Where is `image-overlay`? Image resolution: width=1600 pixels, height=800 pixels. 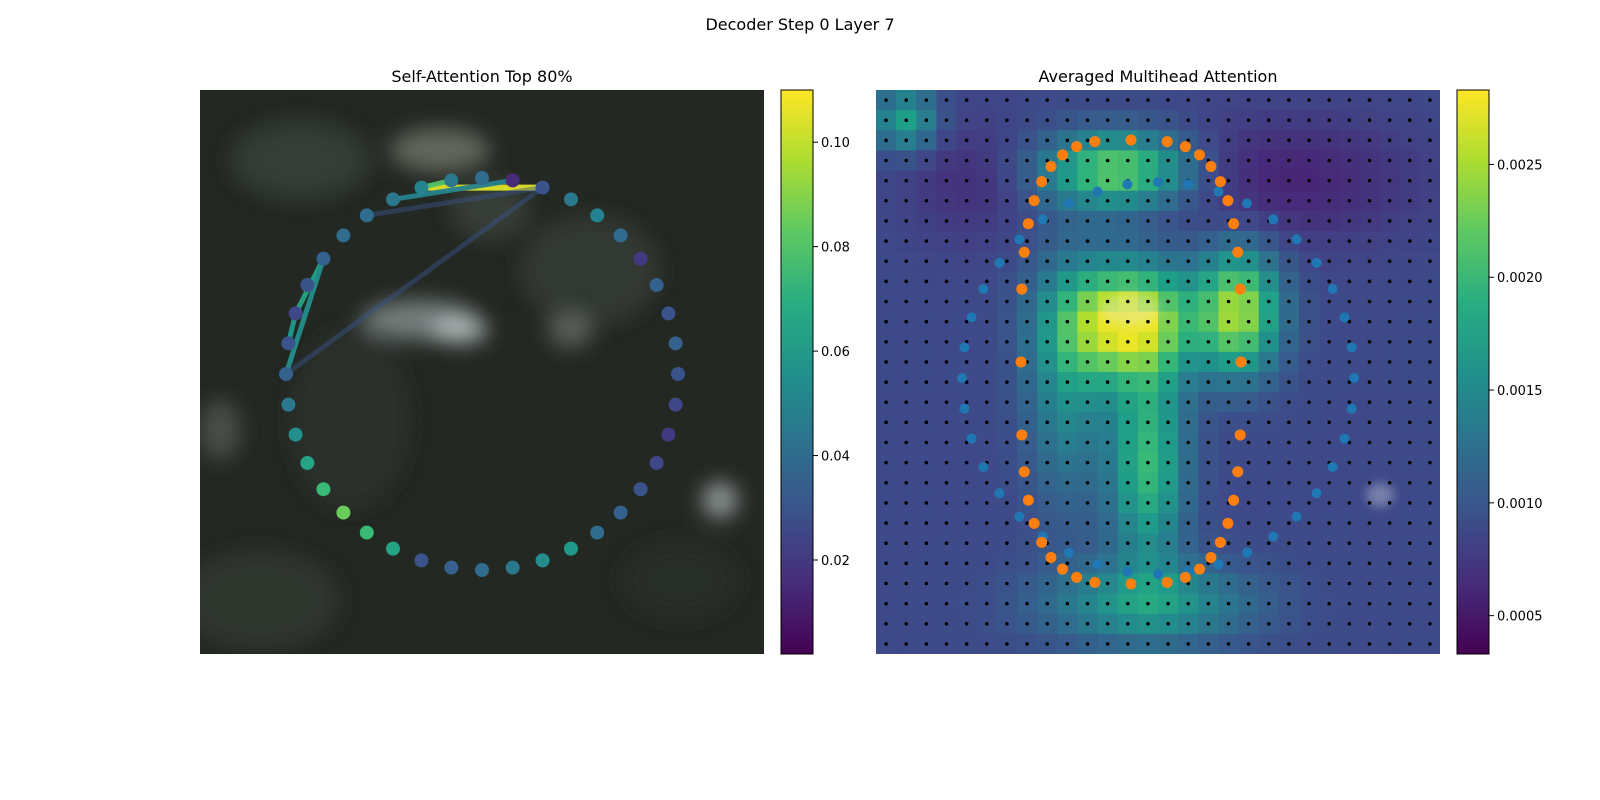
image-overlay is located at coordinates (1247, 400).